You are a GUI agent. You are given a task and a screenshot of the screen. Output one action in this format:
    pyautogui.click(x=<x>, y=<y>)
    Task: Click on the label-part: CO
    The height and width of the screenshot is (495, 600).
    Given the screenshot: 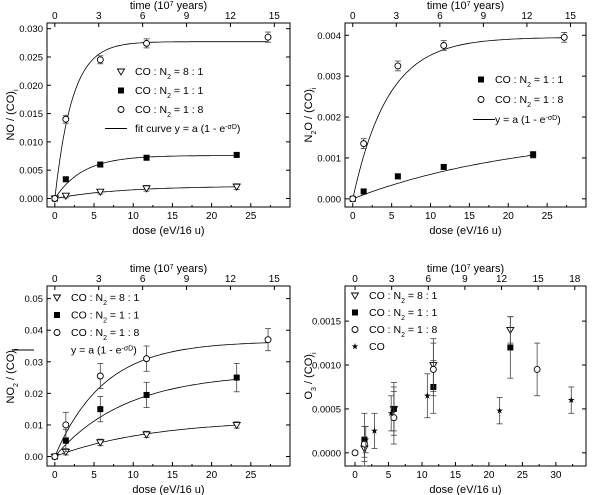 What is the action you would take?
    pyautogui.click(x=377, y=347)
    